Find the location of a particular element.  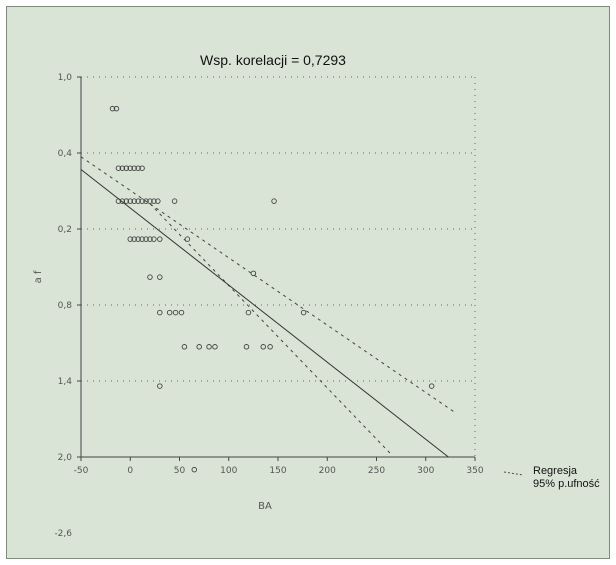

y-tick-label: 1,0 is located at coordinates (65, 78).